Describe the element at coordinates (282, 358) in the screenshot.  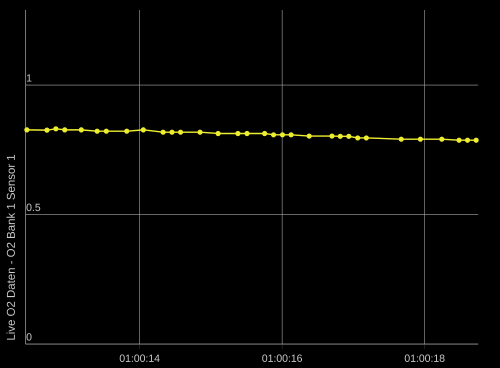
I see `x-tick-label: 01:00:16` at that location.